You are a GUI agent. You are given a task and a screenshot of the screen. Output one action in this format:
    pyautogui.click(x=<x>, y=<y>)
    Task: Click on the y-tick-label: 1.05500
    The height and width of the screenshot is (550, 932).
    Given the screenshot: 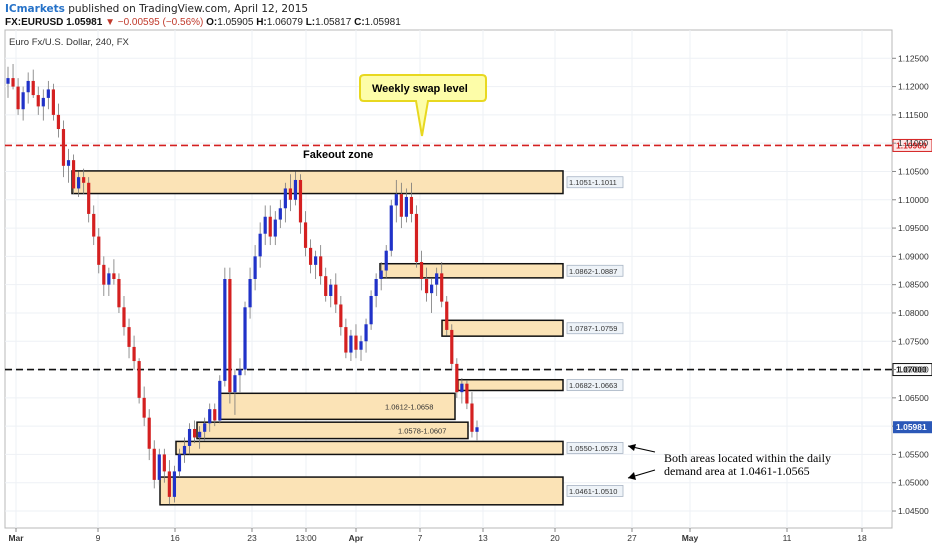 What is the action you would take?
    pyautogui.click(x=913, y=454)
    